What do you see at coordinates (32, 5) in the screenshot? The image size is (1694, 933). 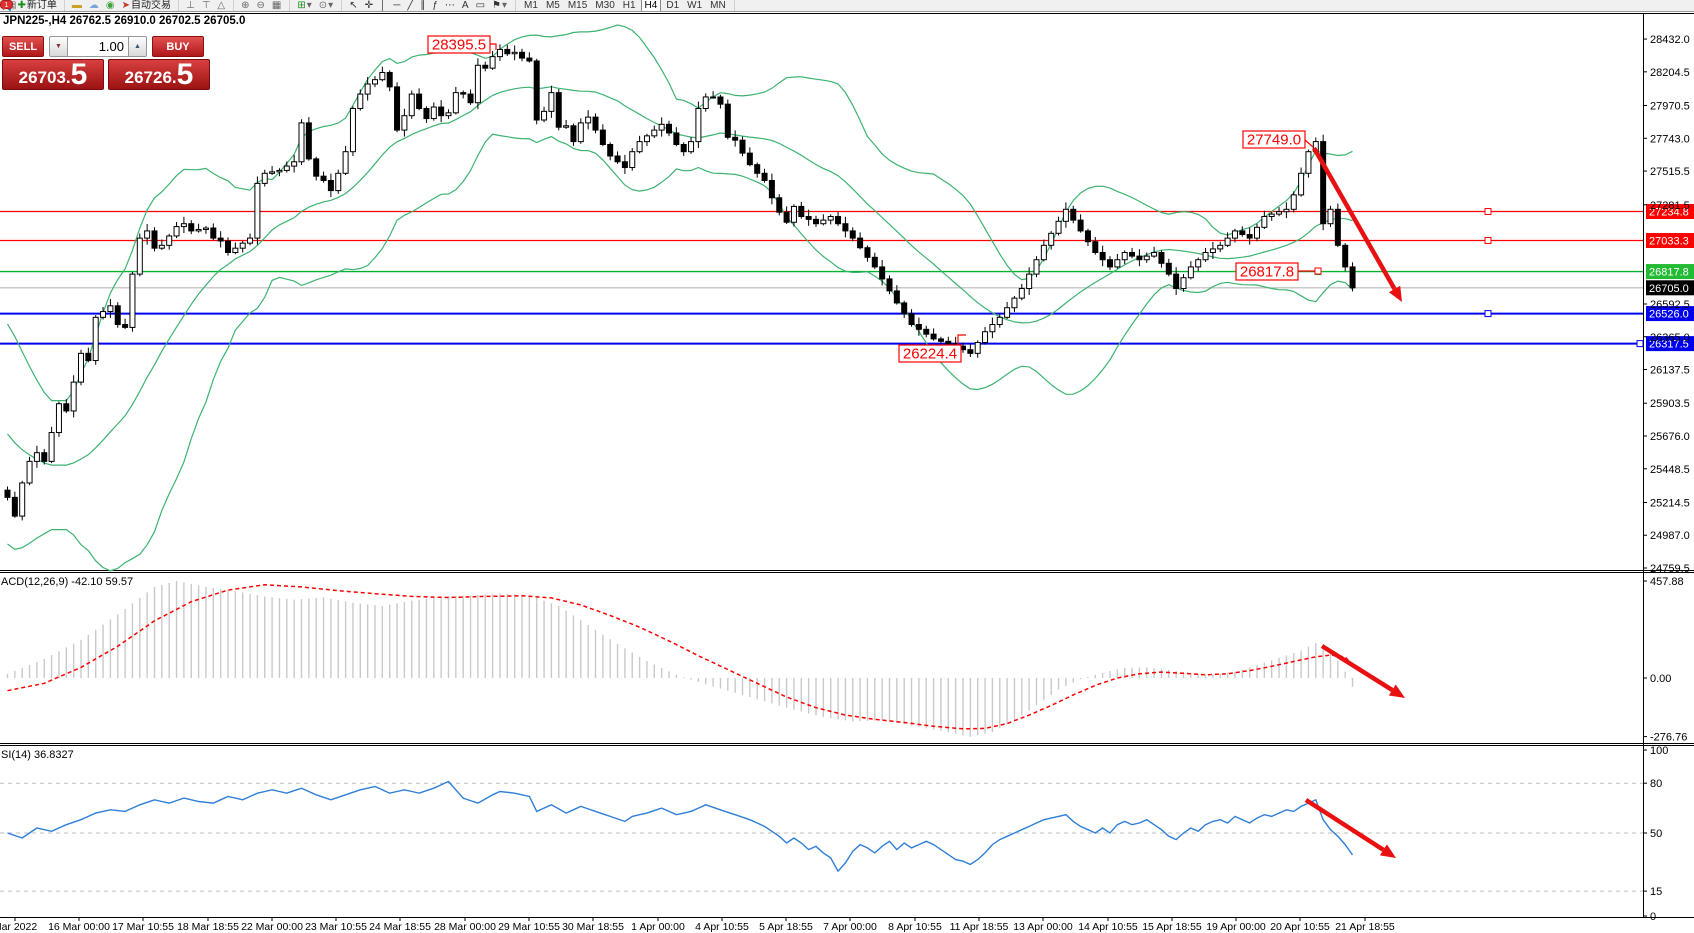 I see `new-order-button: ▤✚新订单` at bounding box center [32, 5].